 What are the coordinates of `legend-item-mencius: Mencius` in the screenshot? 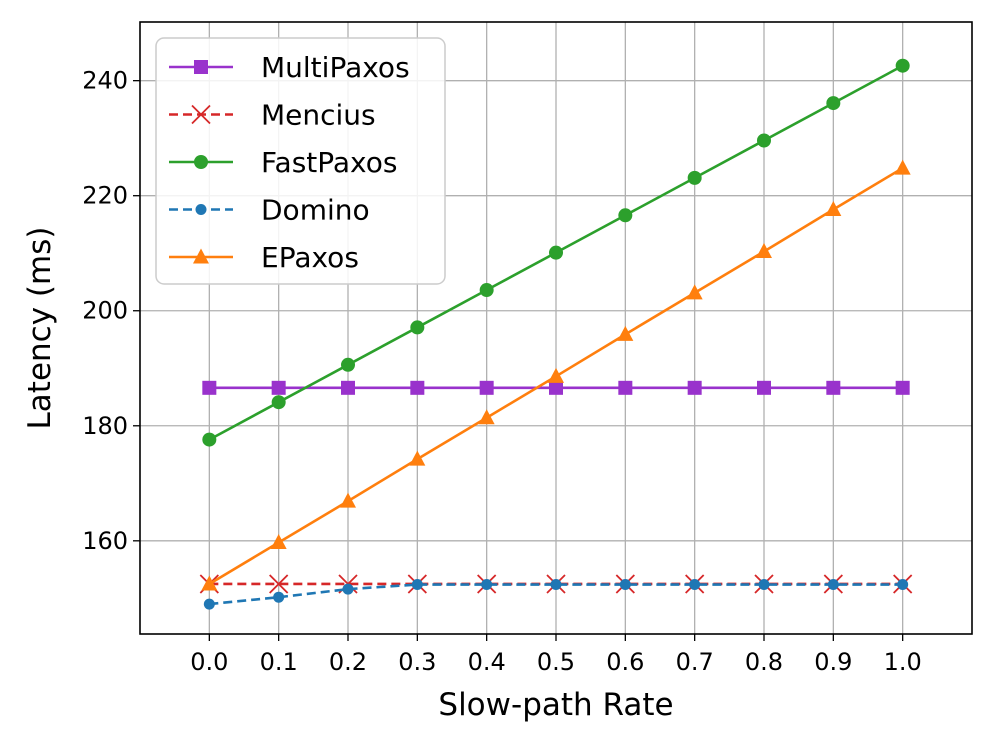 It's located at (272, 115).